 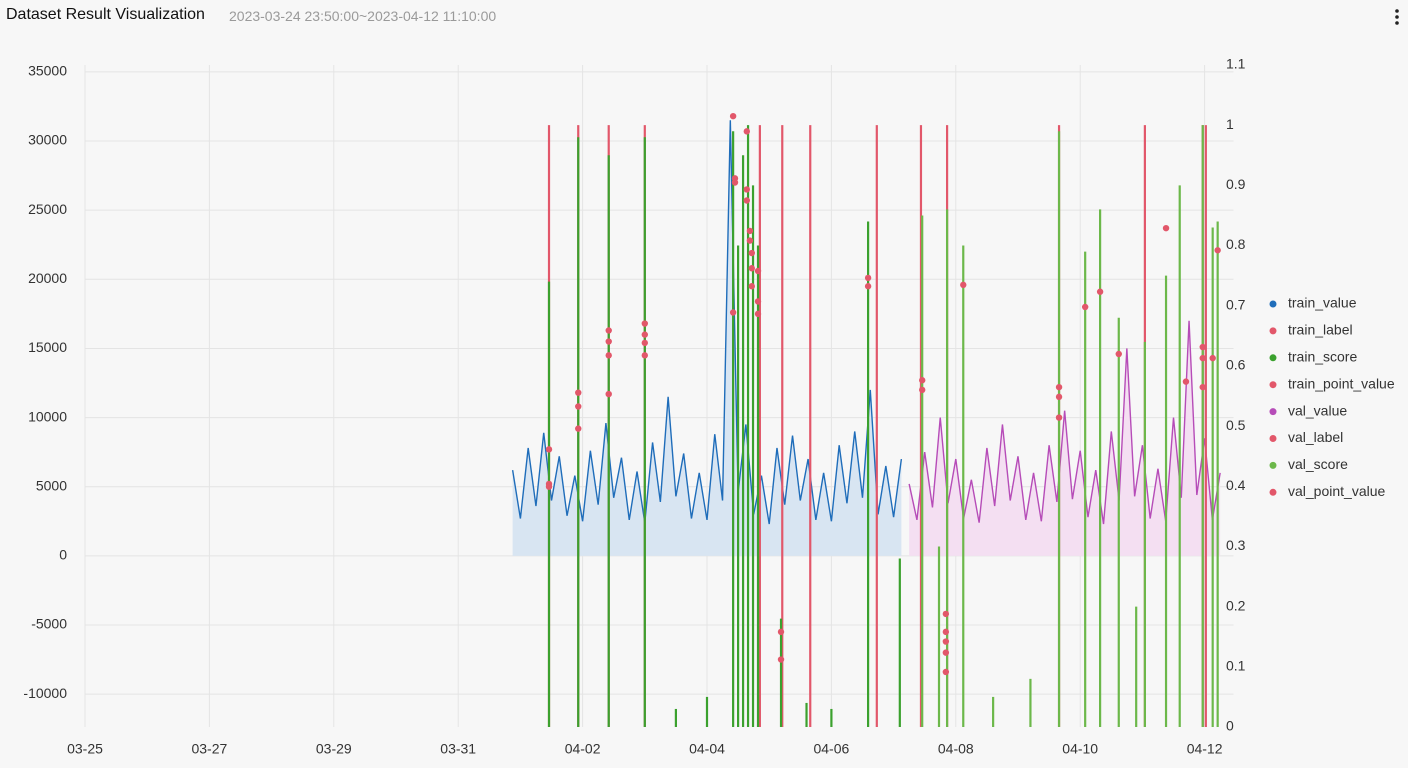 I want to click on y-tick-label: 0, so click(x=63, y=555).